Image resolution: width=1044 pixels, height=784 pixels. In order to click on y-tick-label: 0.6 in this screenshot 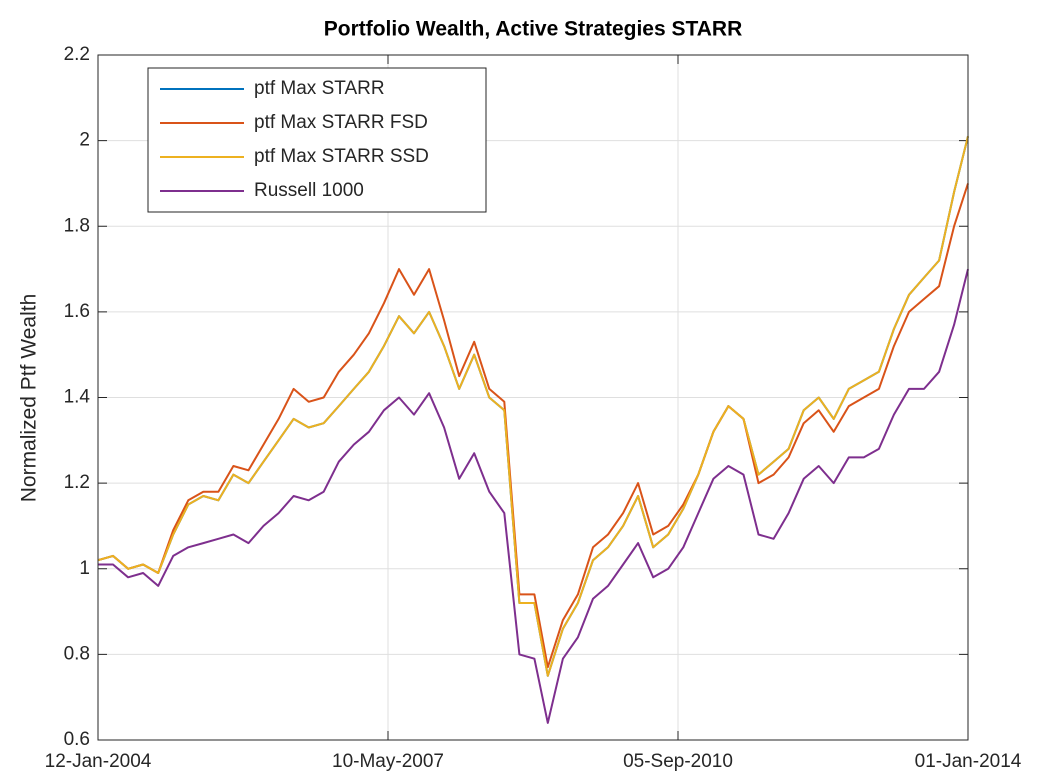, I will do `click(77, 739)`.